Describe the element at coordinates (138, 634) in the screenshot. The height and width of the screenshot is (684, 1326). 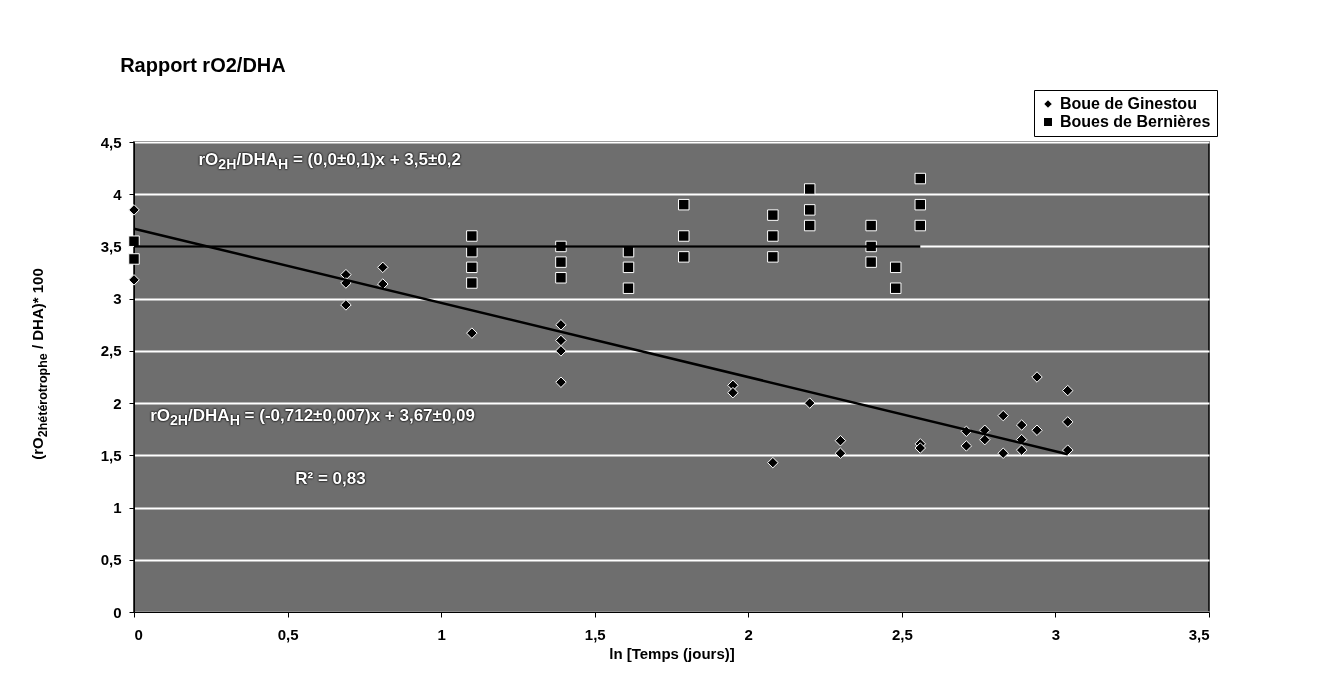
I see `x-tick-label: 0` at that location.